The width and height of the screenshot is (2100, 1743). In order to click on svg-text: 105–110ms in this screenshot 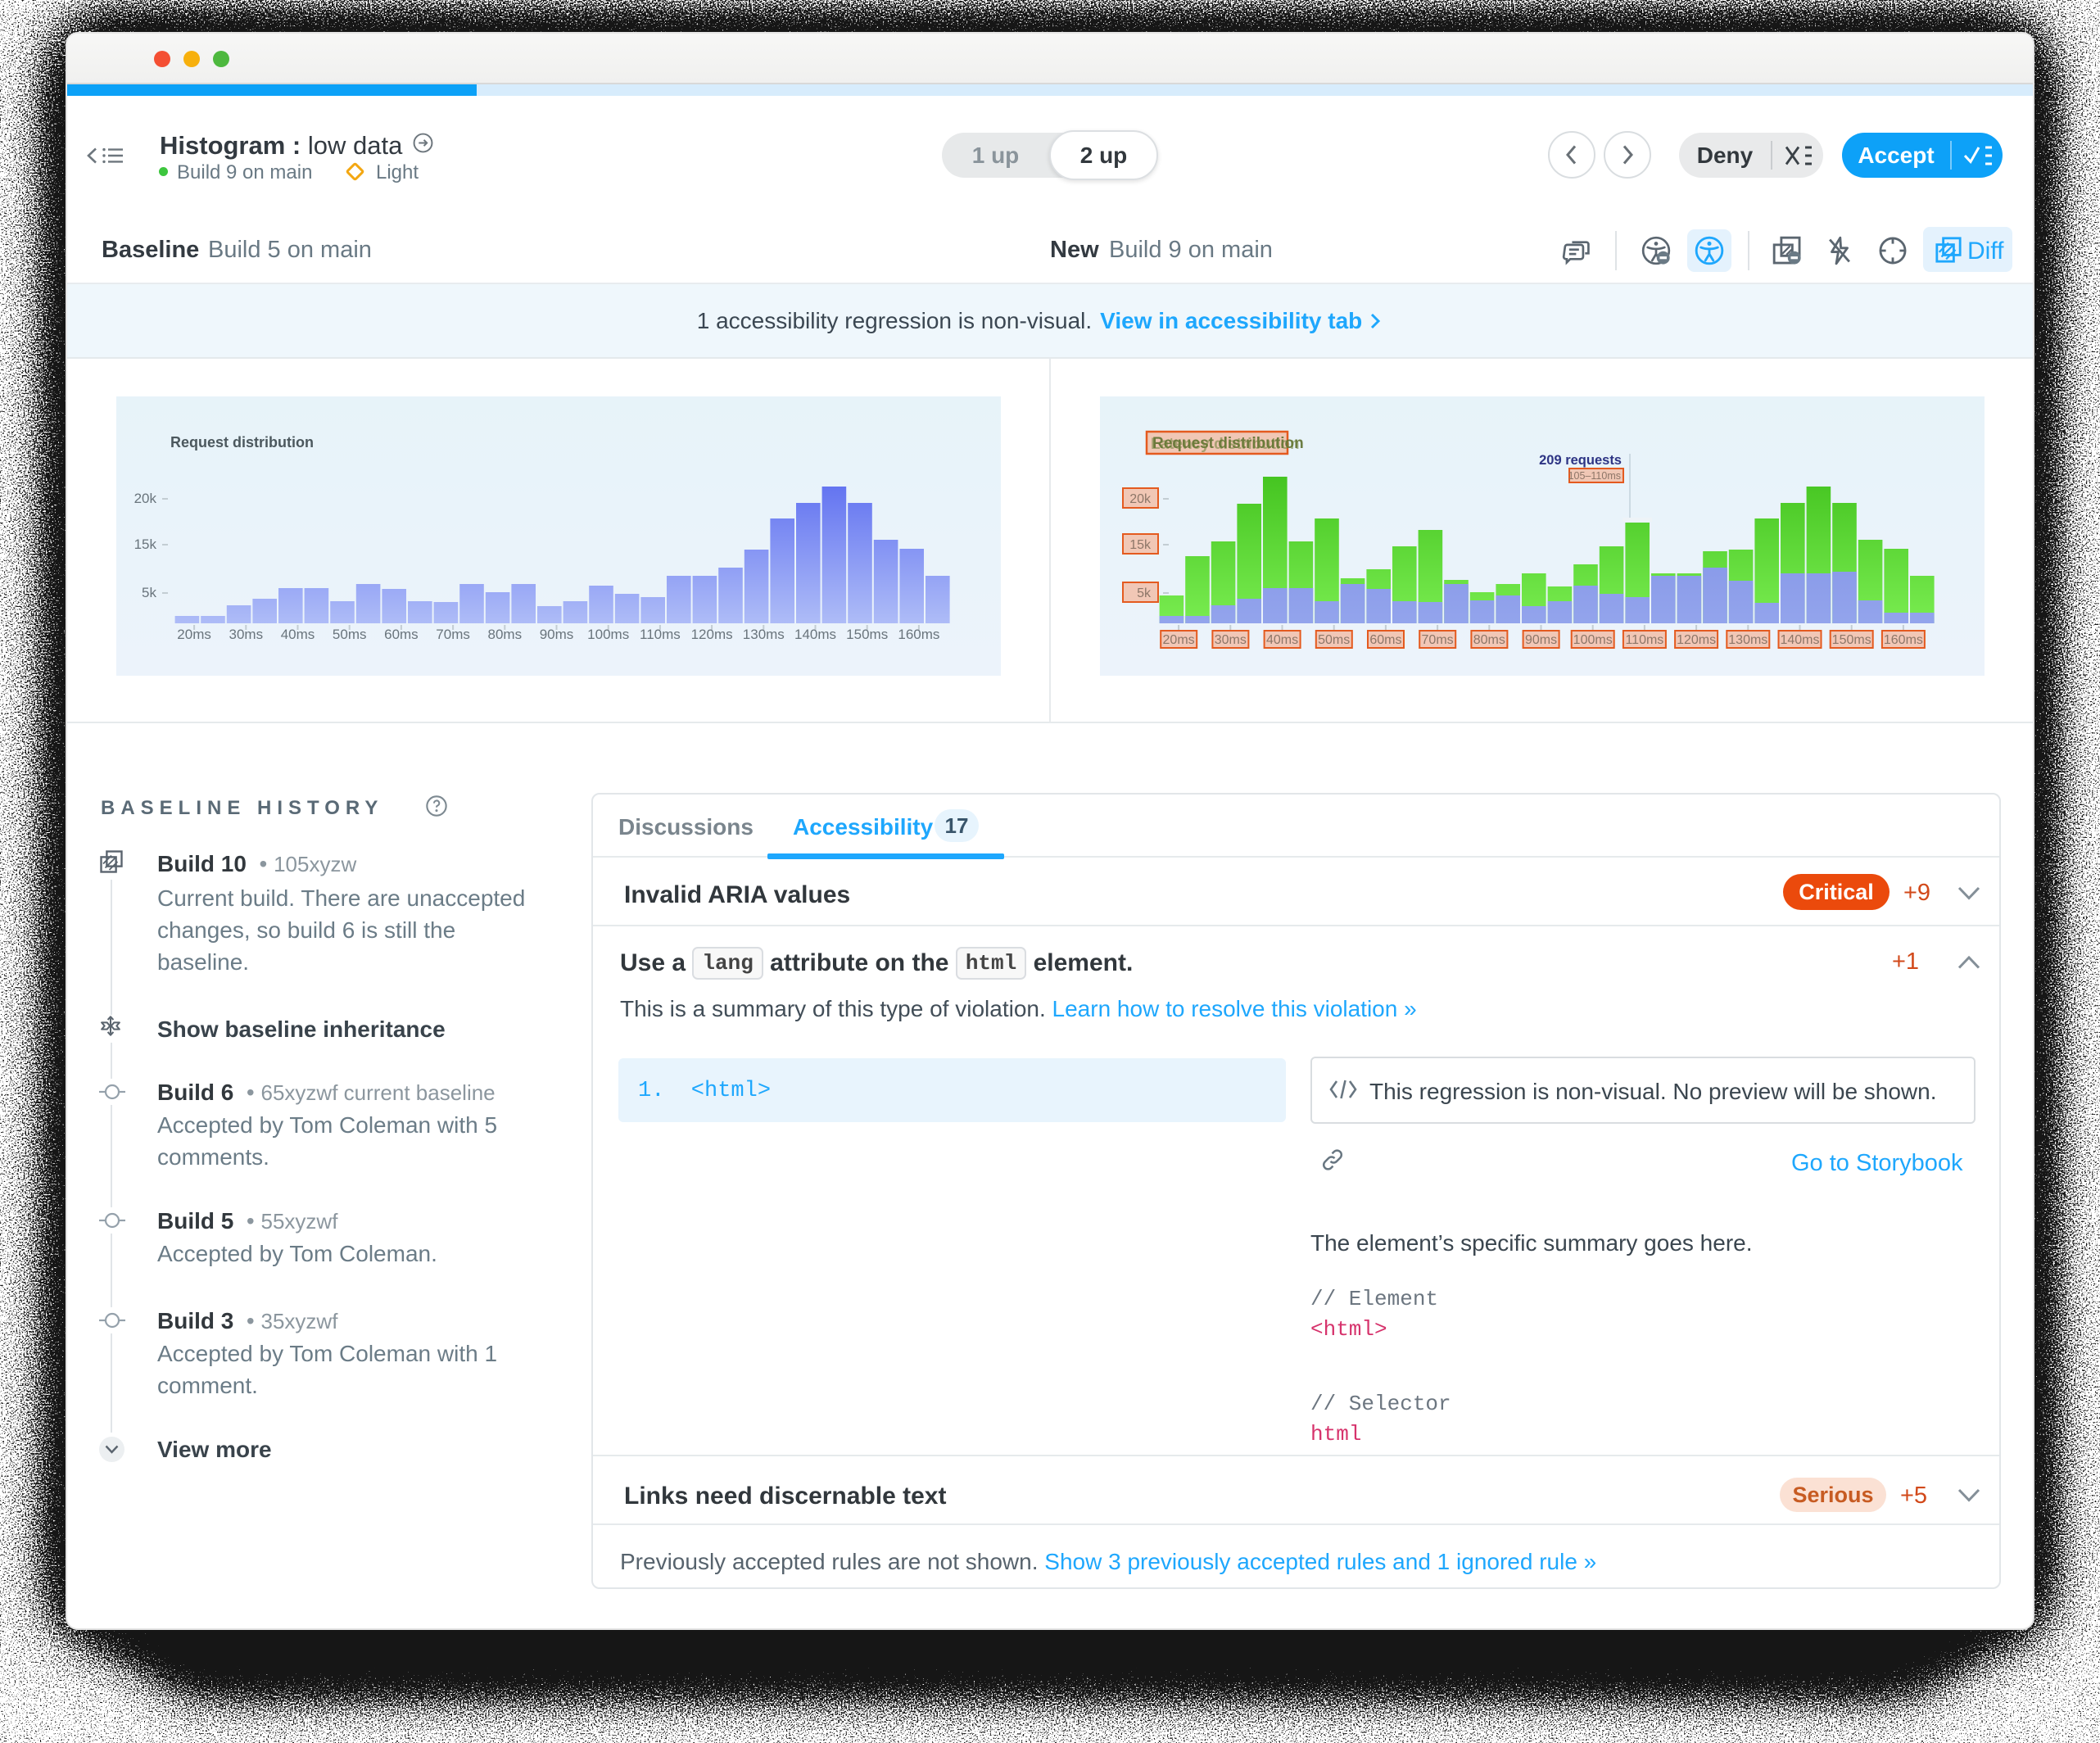, I will do `click(1594, 476)`.